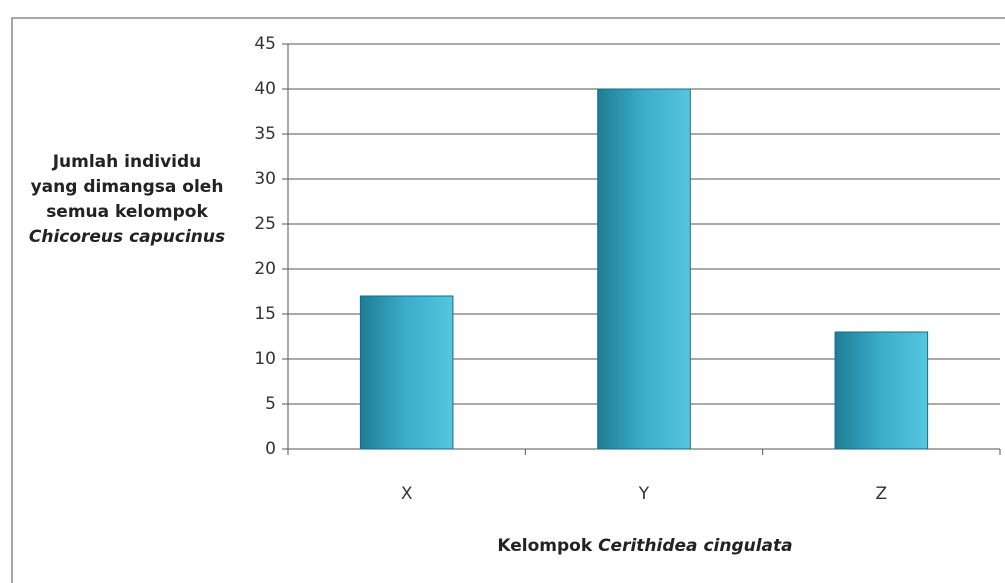  I want to click on x-tick-label: X, so click(407, 494).